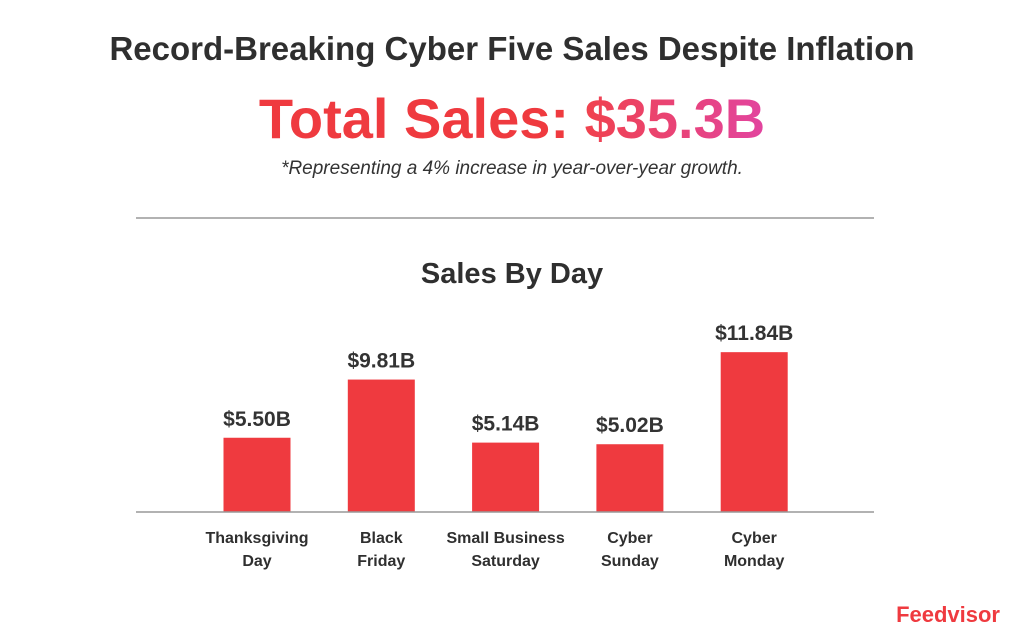 The height and width of the screenshot is (640, 1024). I want to click on value-label: $5.02B, so click(630, 425).